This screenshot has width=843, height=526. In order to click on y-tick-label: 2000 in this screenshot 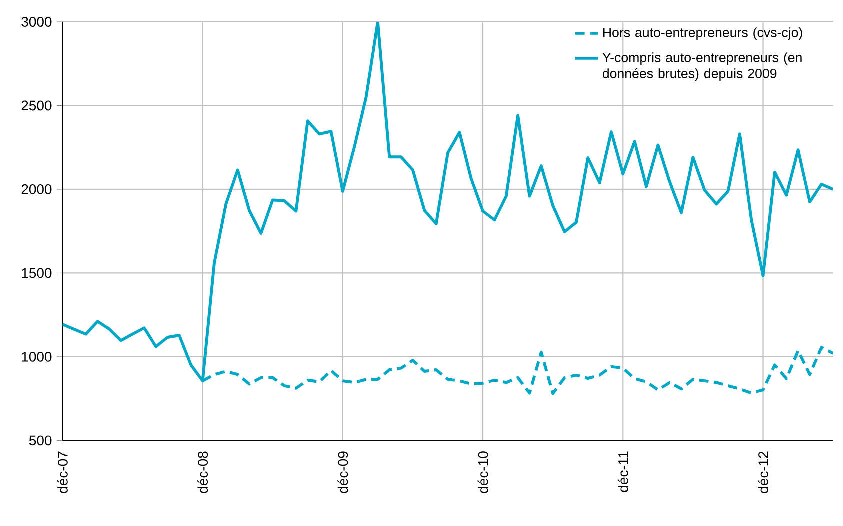, I will do `click(37, 189)`.